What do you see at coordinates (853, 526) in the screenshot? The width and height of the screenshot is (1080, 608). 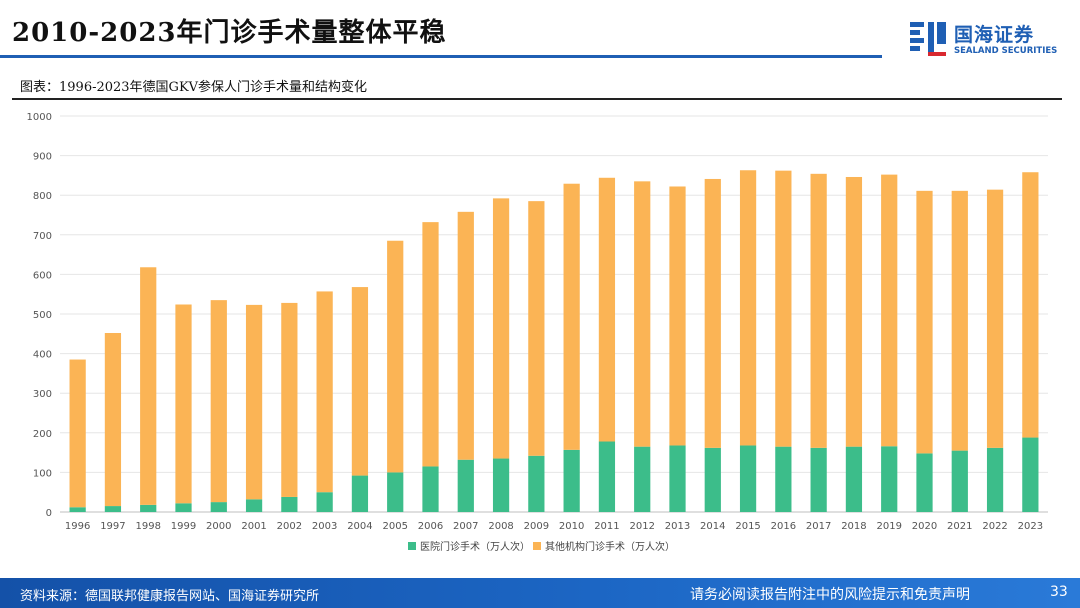 I see `x-tick-label: 2018` at bounding box center [853, 526].